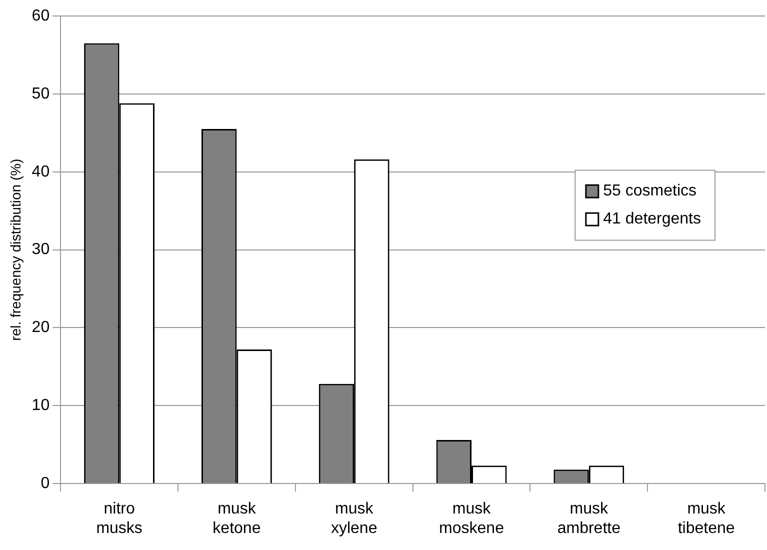  I want to click on y-tick-label: 10, so click(41, 405).